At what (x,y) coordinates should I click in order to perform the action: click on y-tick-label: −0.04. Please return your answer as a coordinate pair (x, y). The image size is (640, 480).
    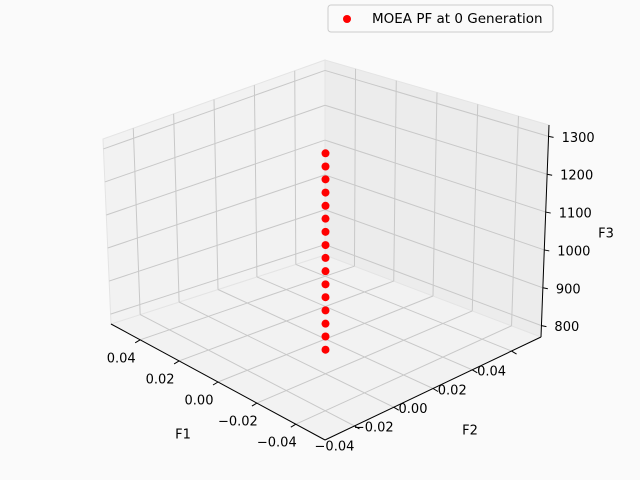
    Looking at the image, I should click on (335, 446).